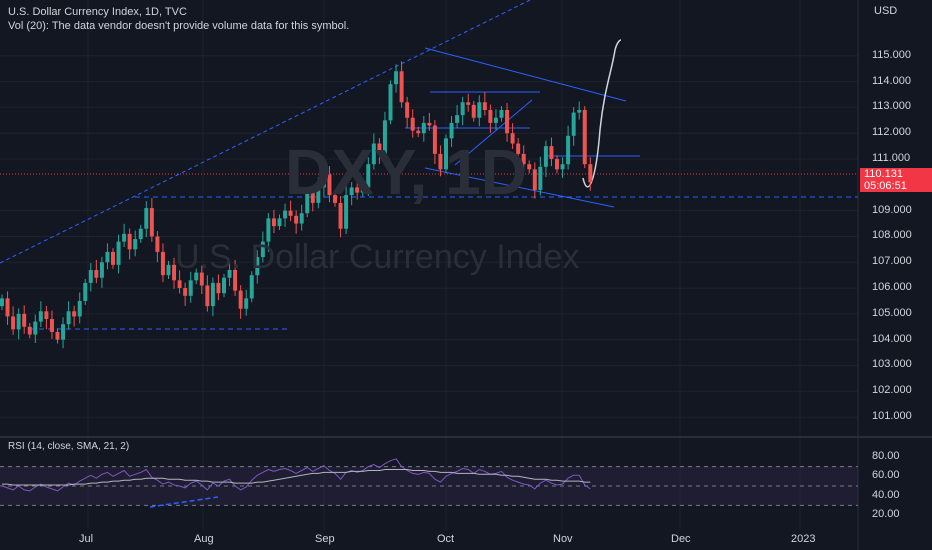  I want to click on price-tick: 104.000, so click(892, 338).